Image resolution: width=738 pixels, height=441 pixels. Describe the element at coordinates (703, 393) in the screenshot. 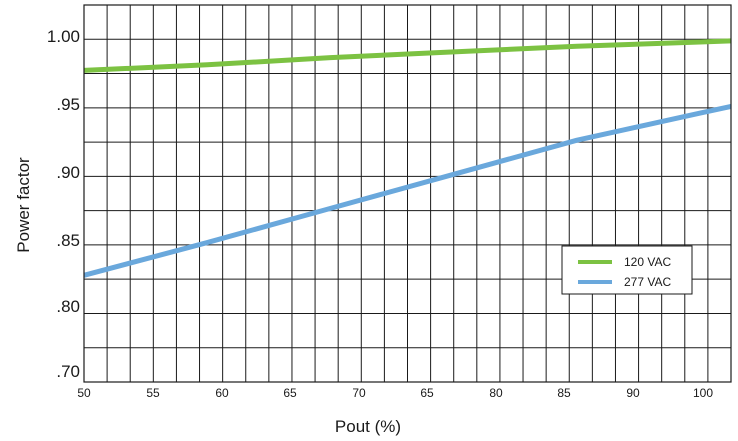

I see `x-tick-label: 100` at that location.